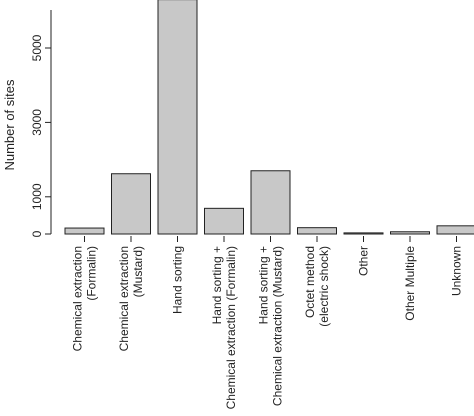 This screenshot has height=416, width=474. I want to click on y-tick-label: 0, so click(37, 233).